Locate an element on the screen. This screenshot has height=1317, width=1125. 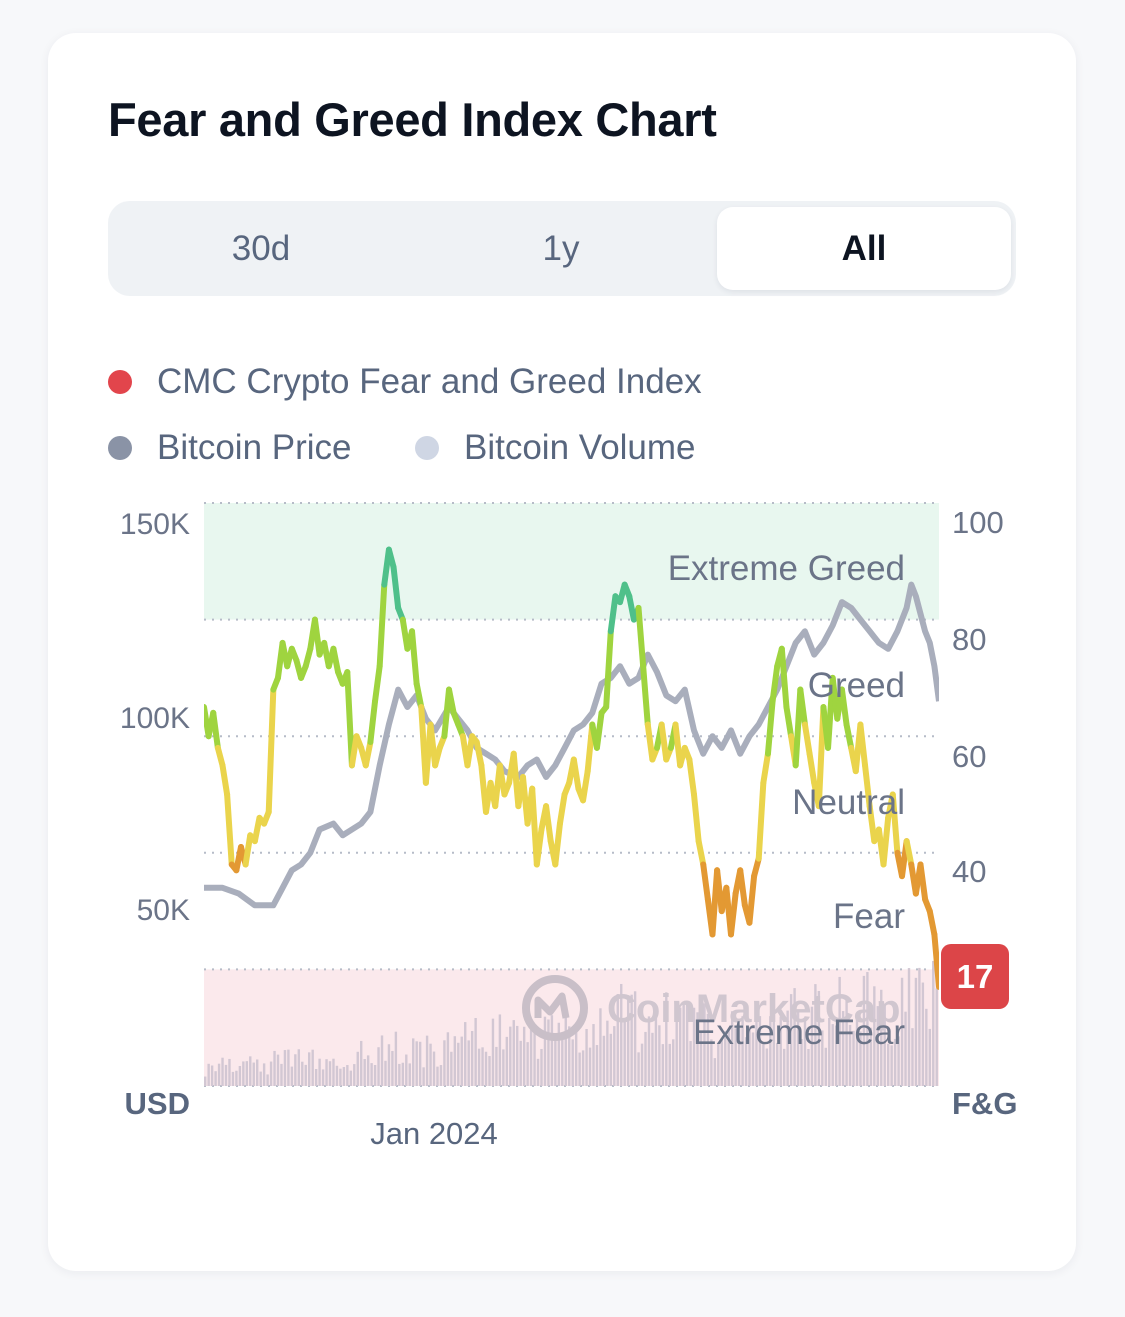
left-axis-unit: USD is located at coordinates (157, 1103).